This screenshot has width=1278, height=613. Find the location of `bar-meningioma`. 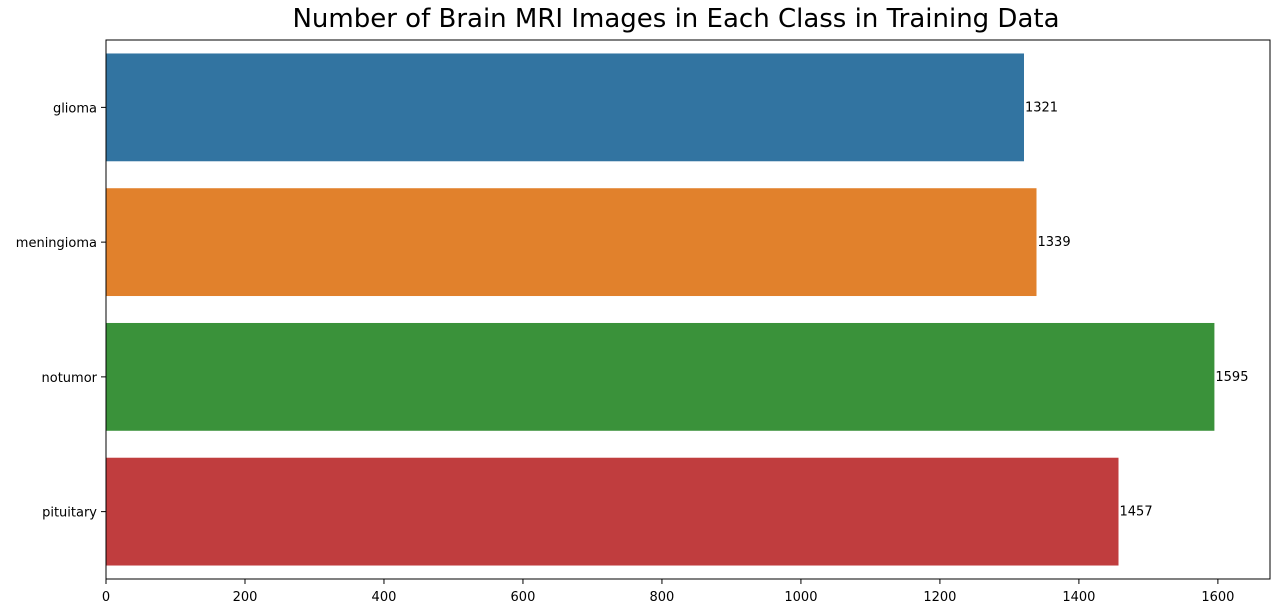

bar-meningioma is located at coordinates (571, 242).